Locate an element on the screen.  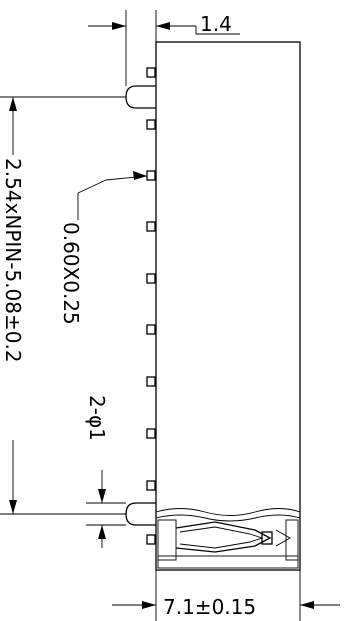
peg-top is located at coordinates (140, 97).